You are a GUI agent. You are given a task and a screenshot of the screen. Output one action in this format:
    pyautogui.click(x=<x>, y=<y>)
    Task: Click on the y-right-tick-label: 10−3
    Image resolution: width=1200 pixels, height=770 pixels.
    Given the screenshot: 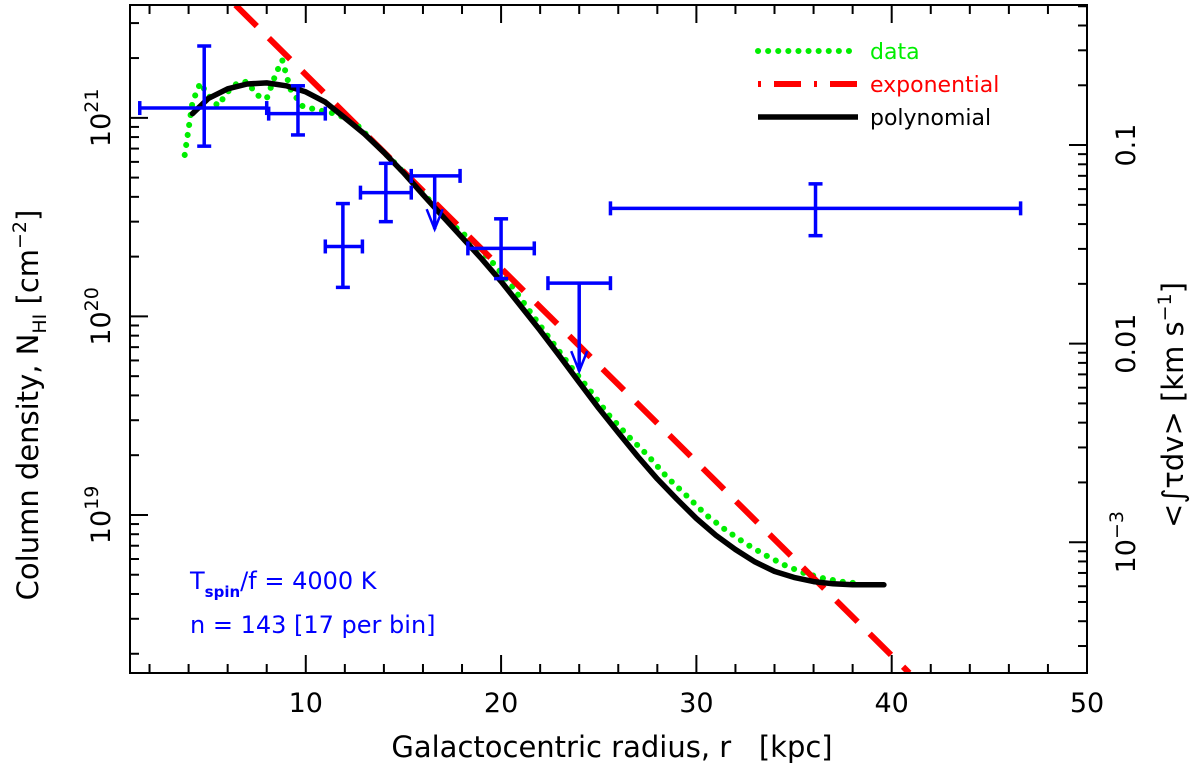 What is the action you would take?
    pyautogui.click(x=1124, y=542)
    